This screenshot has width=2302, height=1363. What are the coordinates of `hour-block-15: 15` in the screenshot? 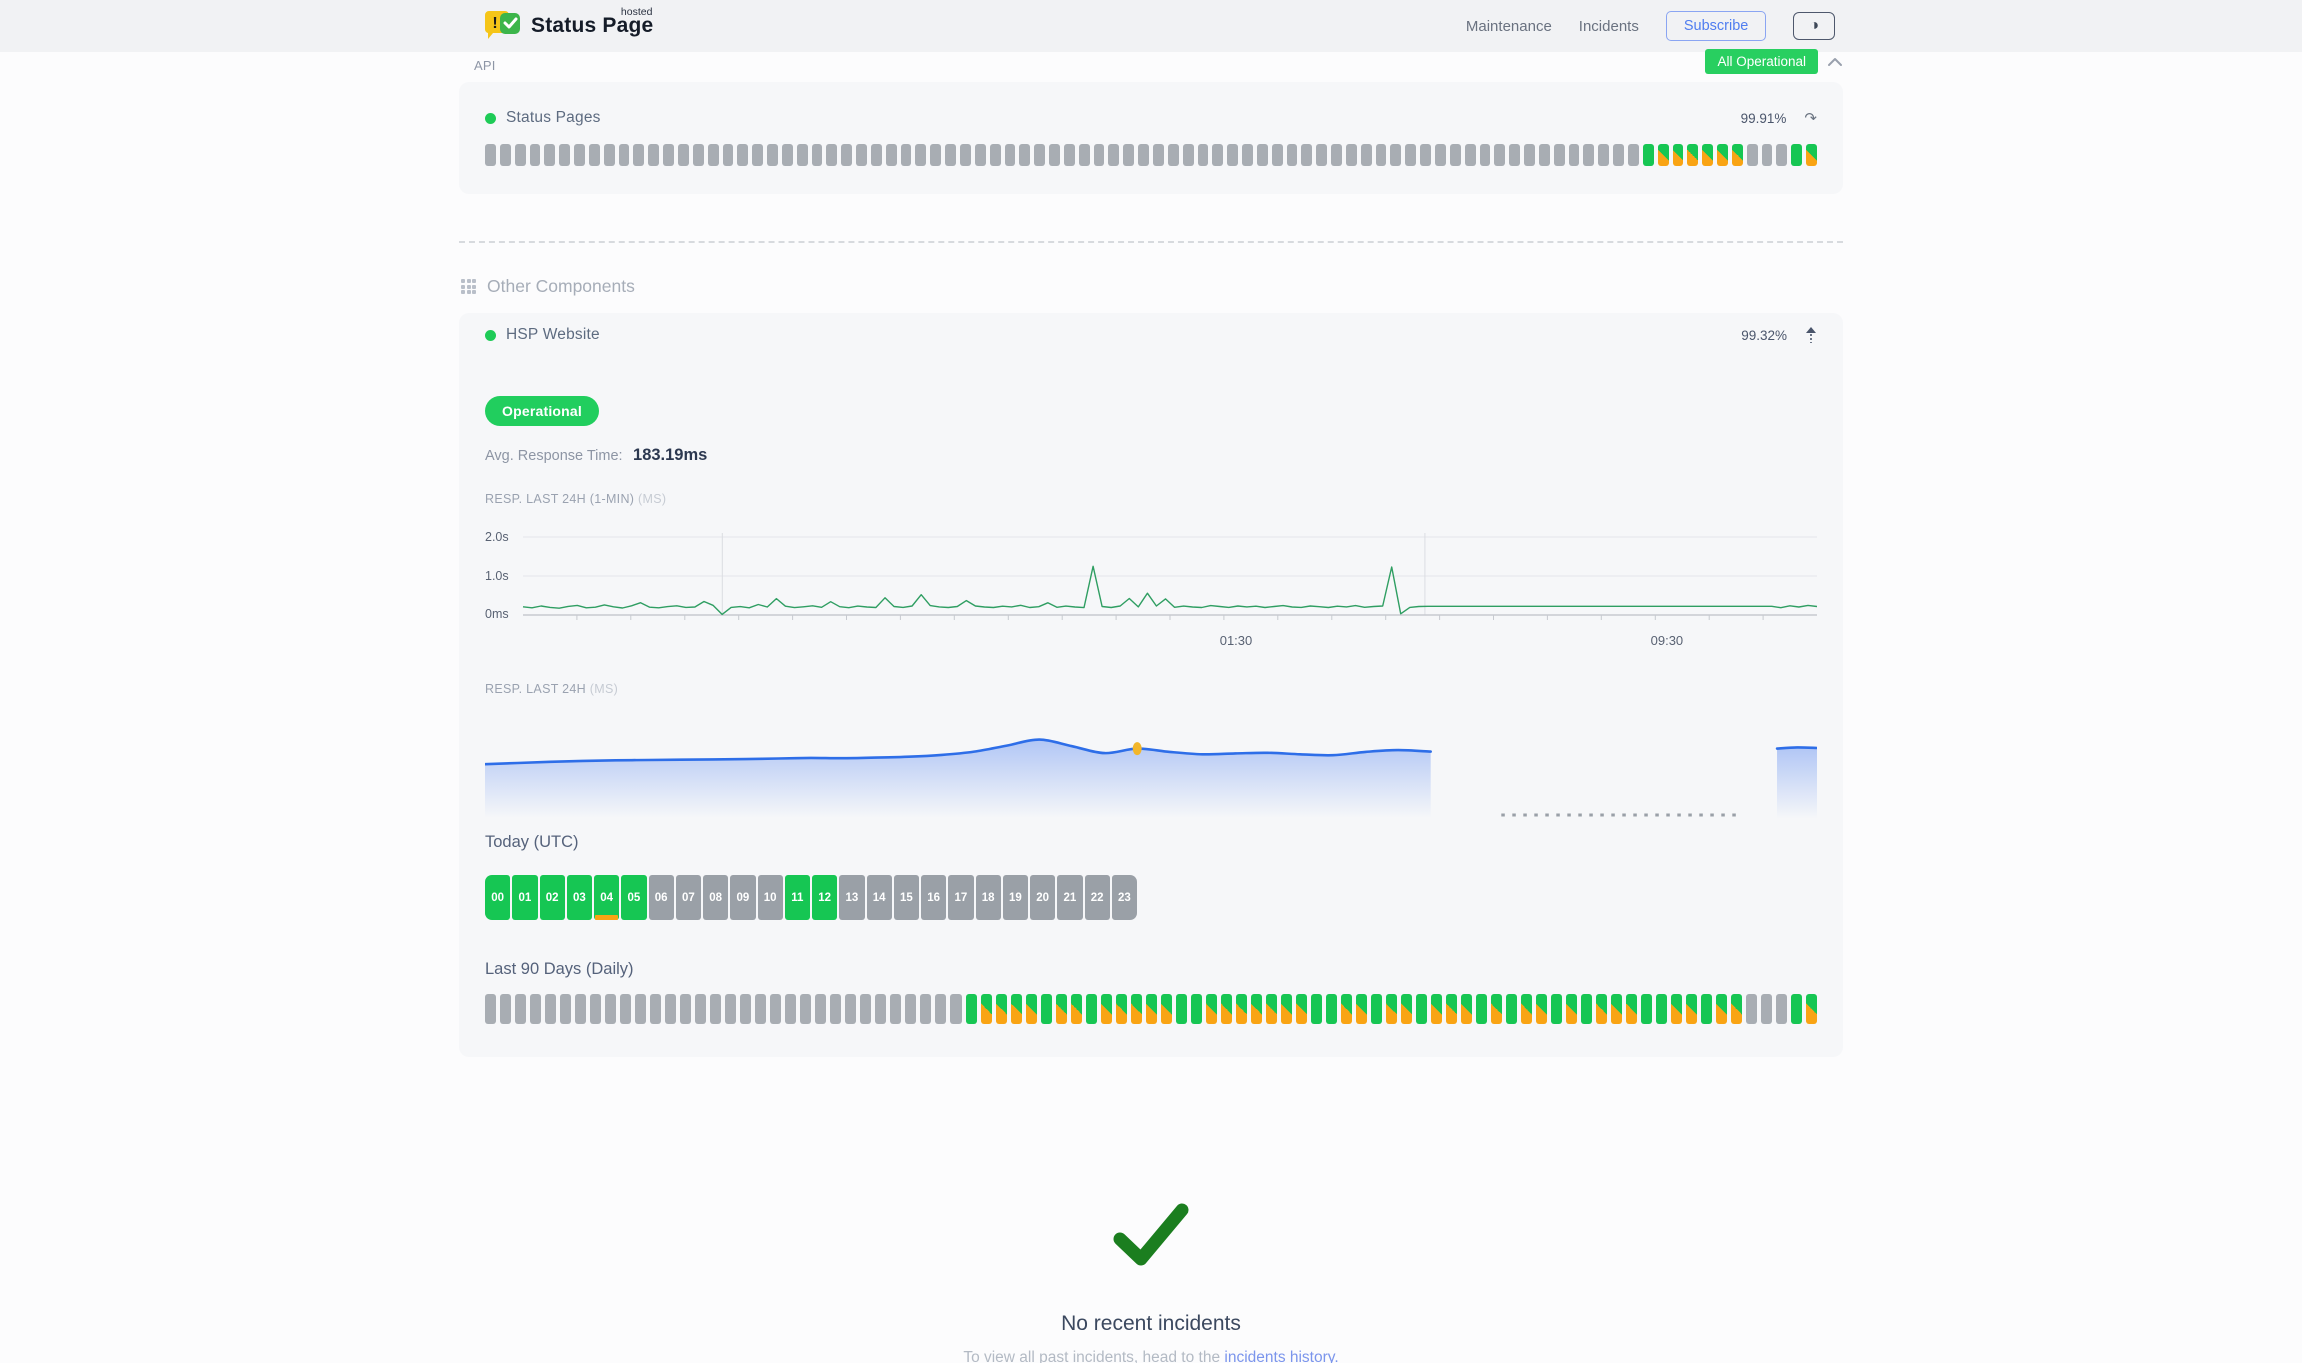 It's located at (906, 897).